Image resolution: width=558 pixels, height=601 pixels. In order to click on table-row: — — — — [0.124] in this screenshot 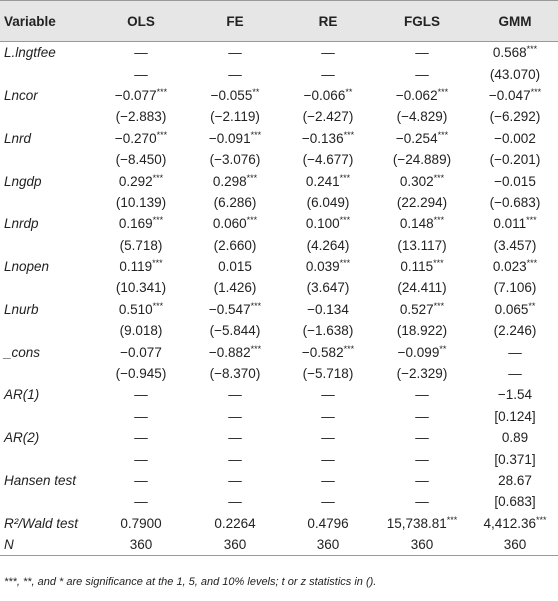, I will do `click(279, 416)`.